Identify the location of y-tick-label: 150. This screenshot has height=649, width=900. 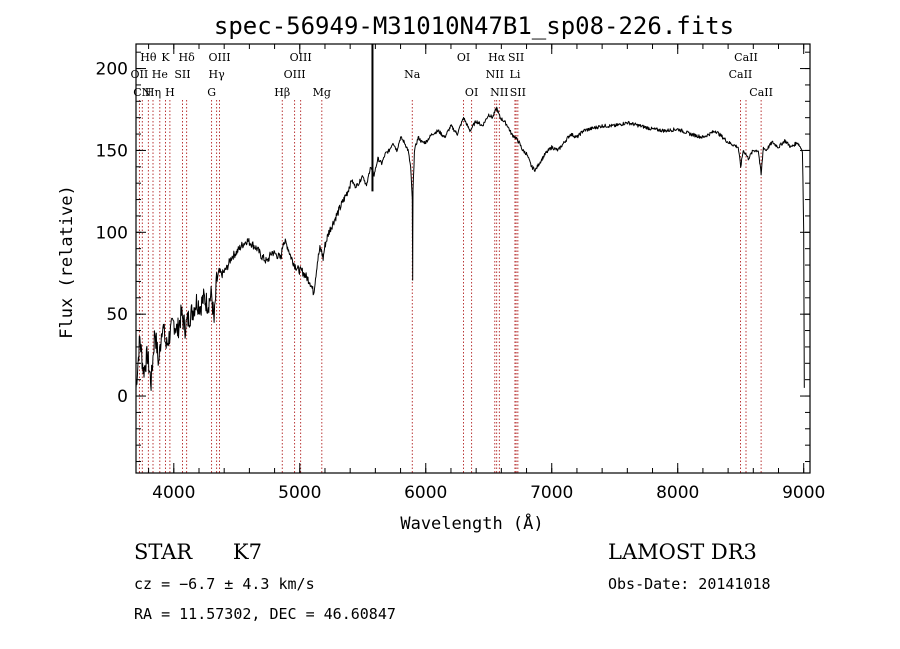
(112, 151).